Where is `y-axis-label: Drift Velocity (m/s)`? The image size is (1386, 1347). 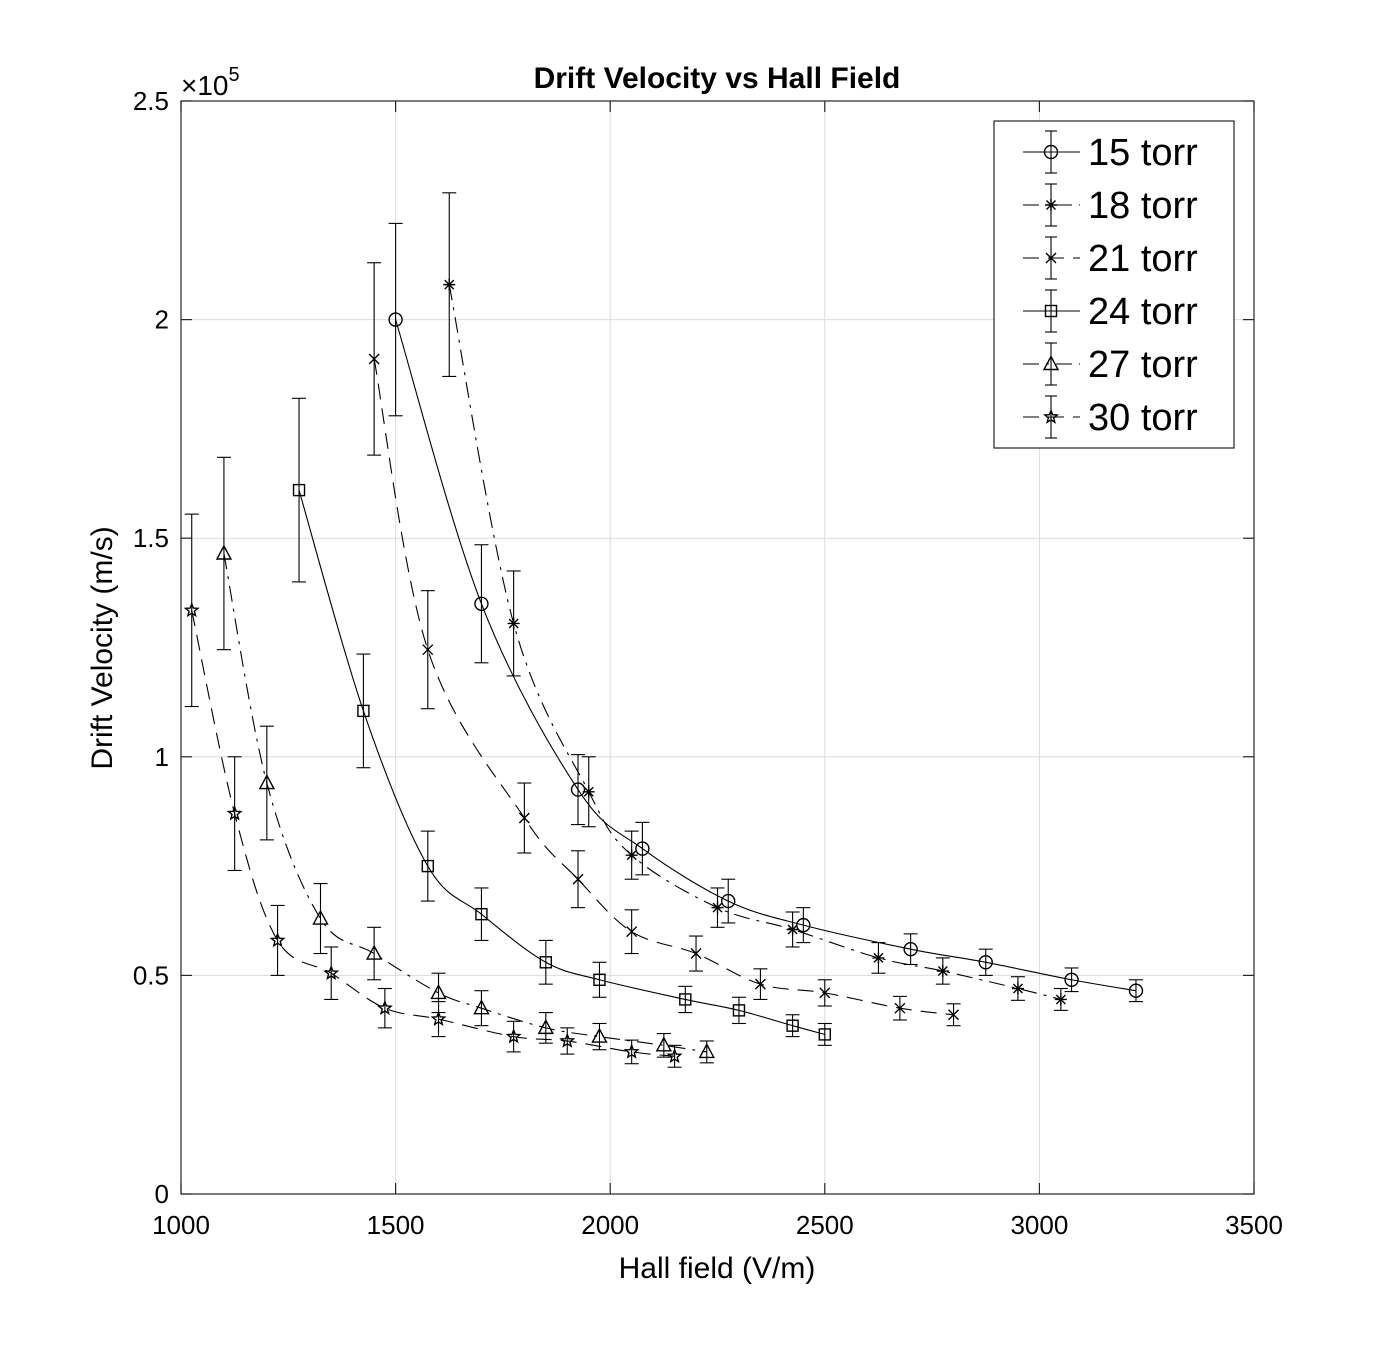
y-axis-label: Drift Velocity (m/s) is located at coordinates (102, 647).